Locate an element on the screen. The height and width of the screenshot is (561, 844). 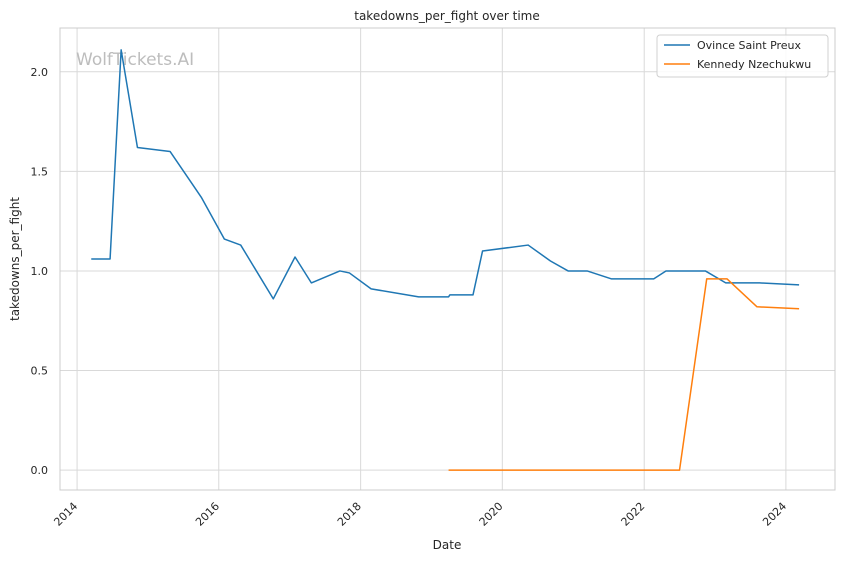
x-tick-label: 2020 is located at coordinates (491, 514).